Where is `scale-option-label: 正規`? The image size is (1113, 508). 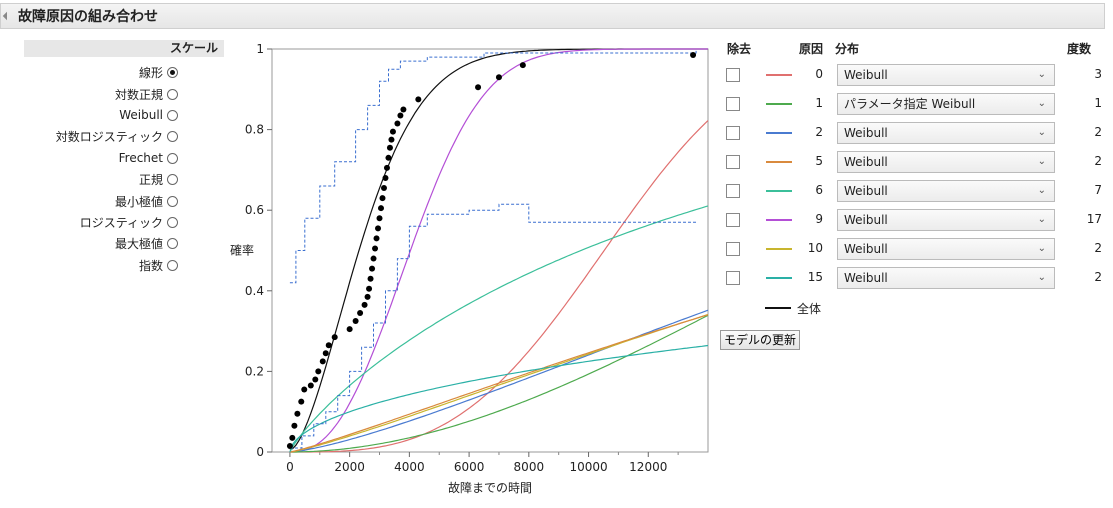 scale-option-label: 正規 is located at coordinates (150, 180).